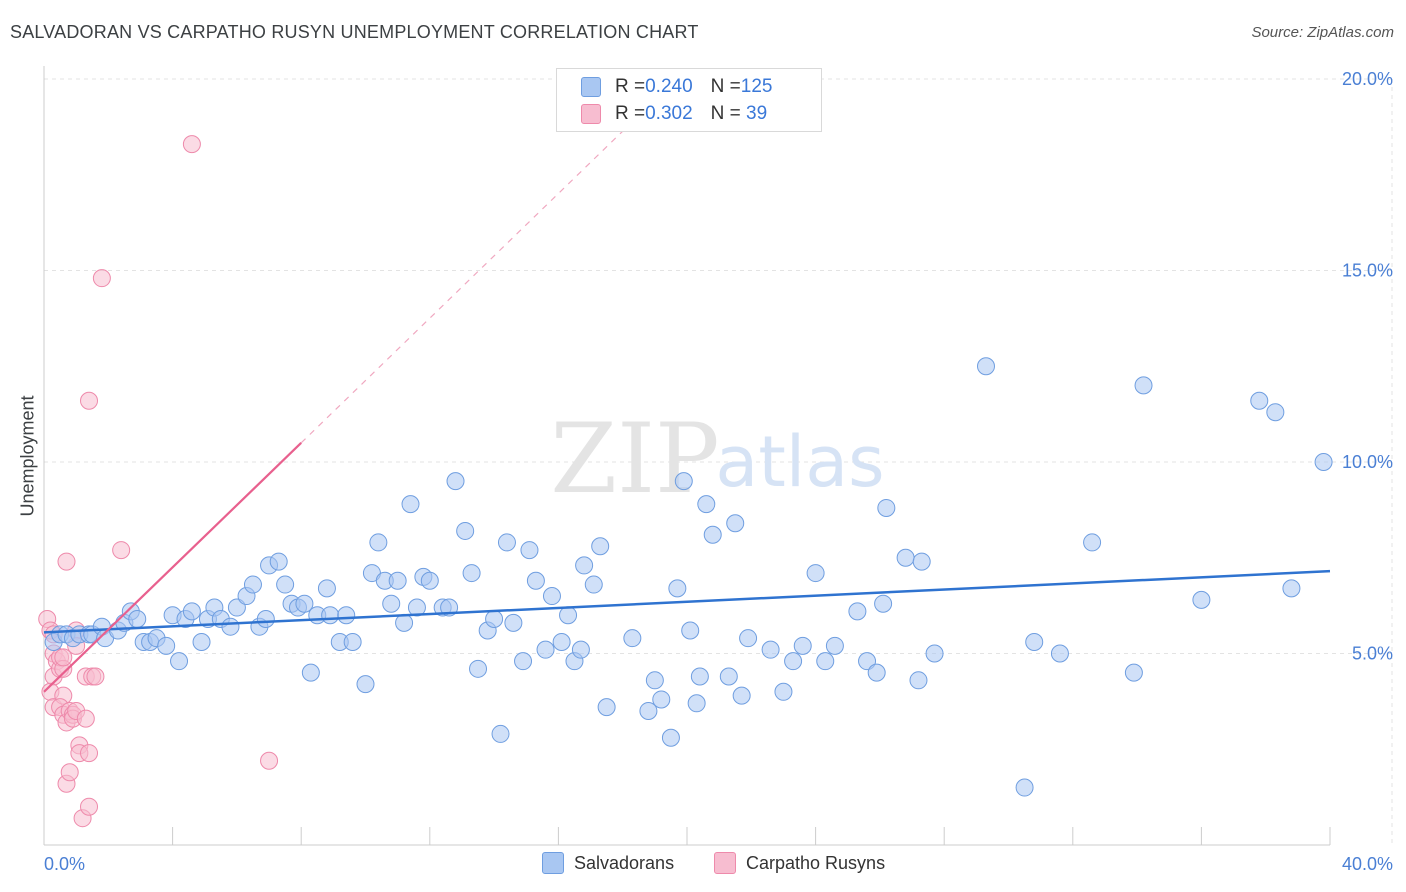  Describe the element at coordinates (172, 567) in the screenshot. I see `carpatho-rusyns-trend-line` at that location.